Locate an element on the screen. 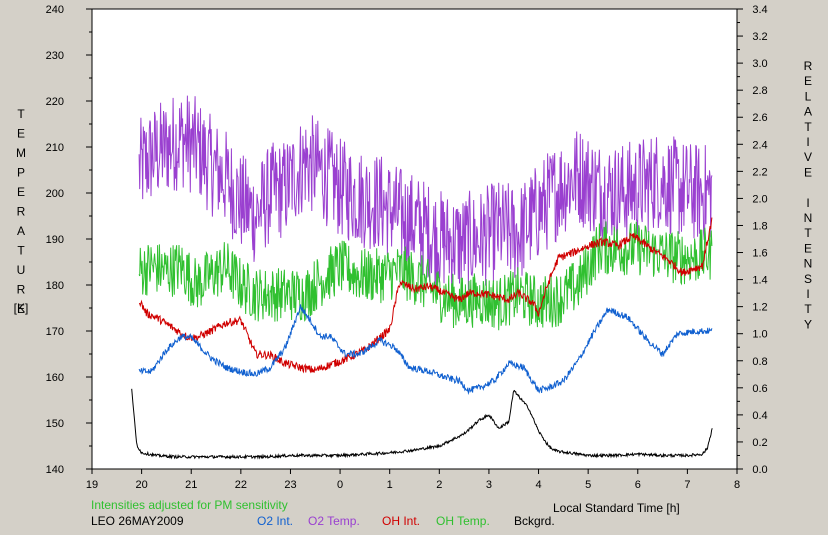 Image resolution: width=828 pixels, height=535 pixels. y-right-tick-label: 1.8 is located at coordinates (759, 226).